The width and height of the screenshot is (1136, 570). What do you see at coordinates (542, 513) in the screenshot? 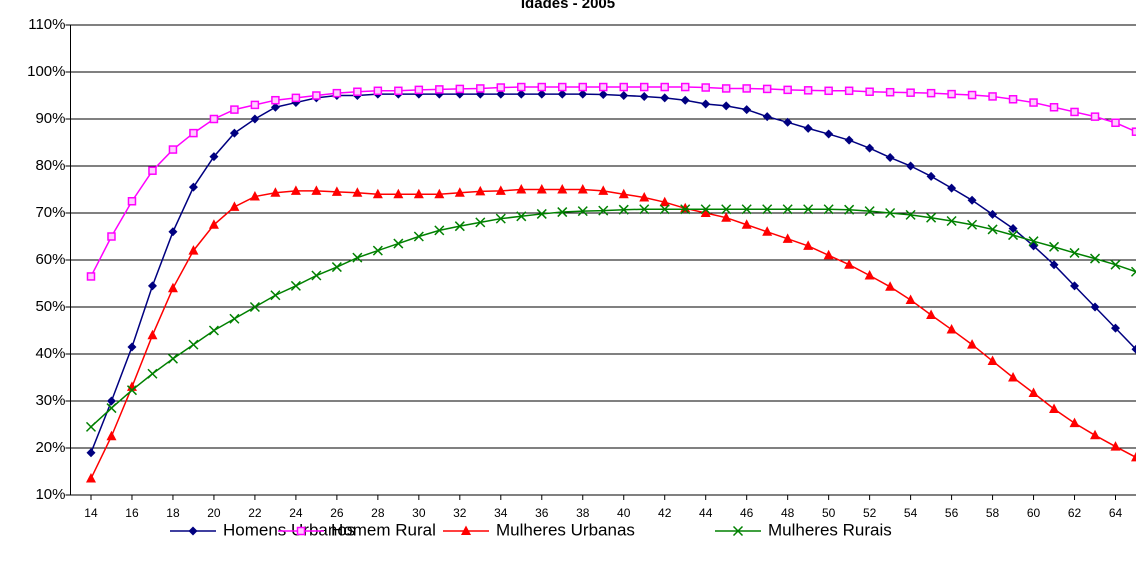
I see `x-tick-label: 36` at bounding box center [542, 513].